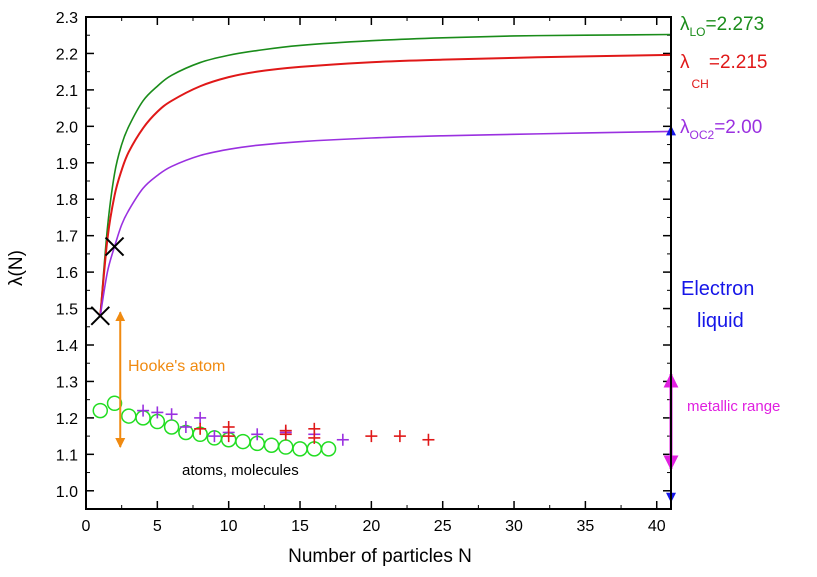  What do you see at coordinates (685, 62) in the screenshot?
I see `lambda-ch-symbol: λ` at bounding box center [685, 62].